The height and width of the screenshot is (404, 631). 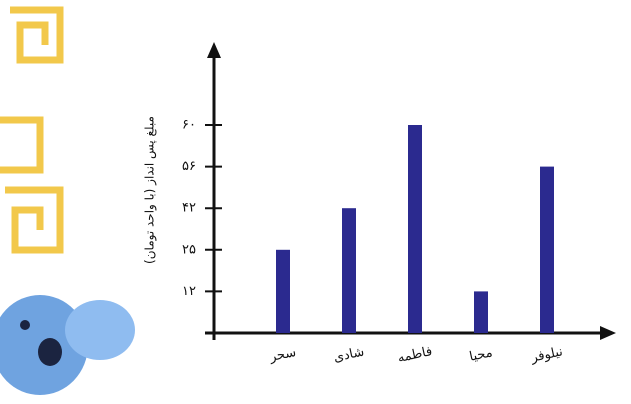 What do you see at coordinates (608, 333) in the screenshot?
I see `x-axis-arrow` at bounding box center [608, 333].